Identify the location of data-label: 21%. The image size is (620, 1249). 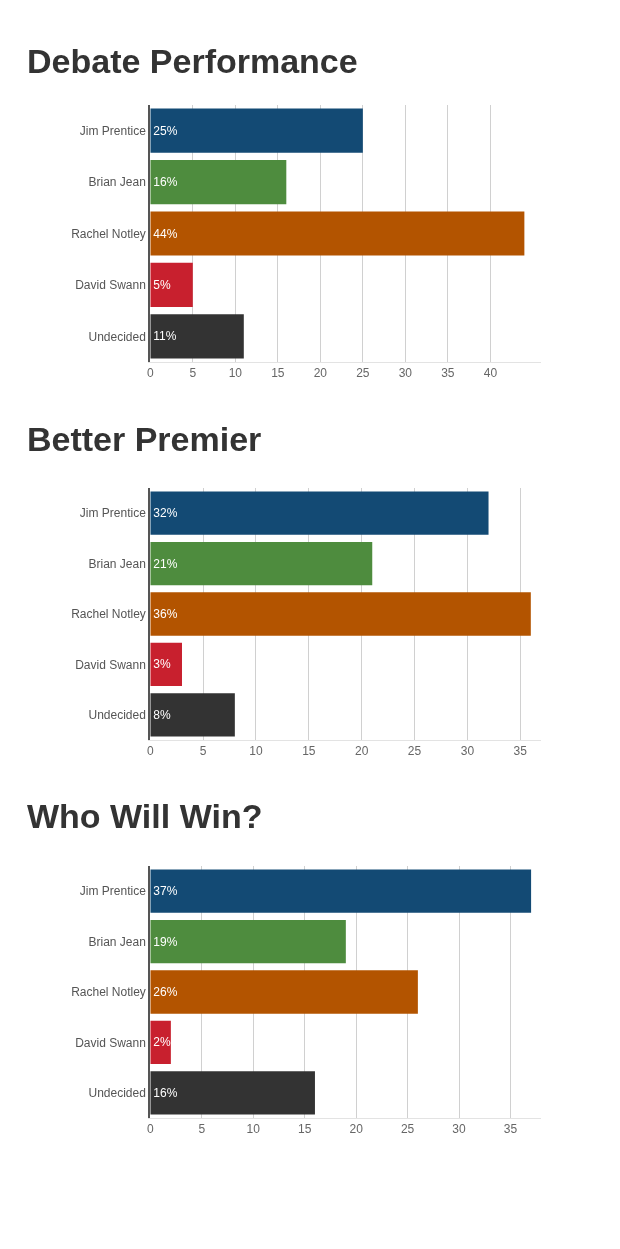
(165, 563).